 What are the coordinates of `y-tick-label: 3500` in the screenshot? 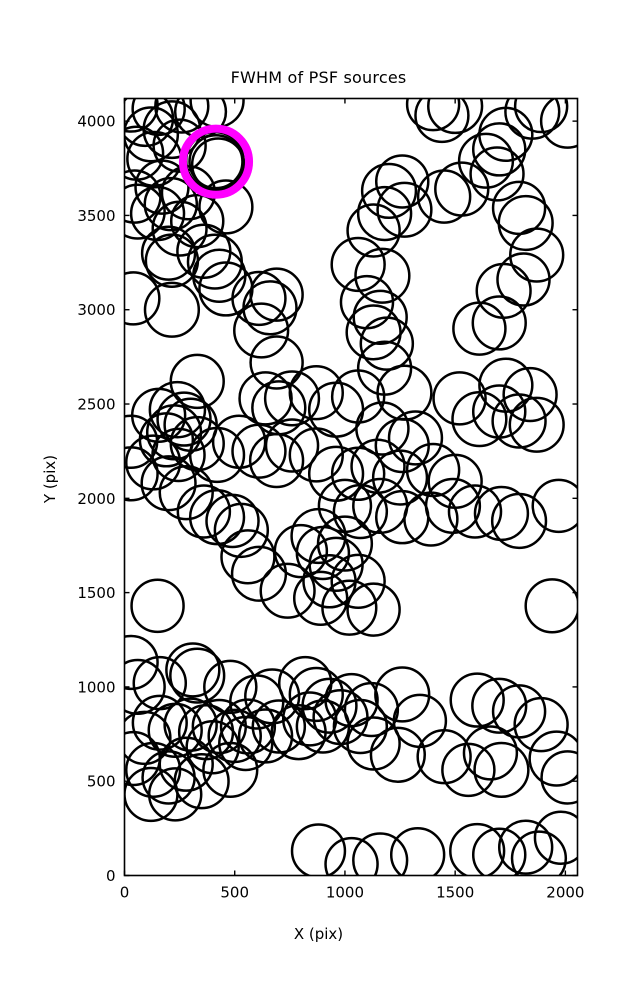 It's located at (96, 216).